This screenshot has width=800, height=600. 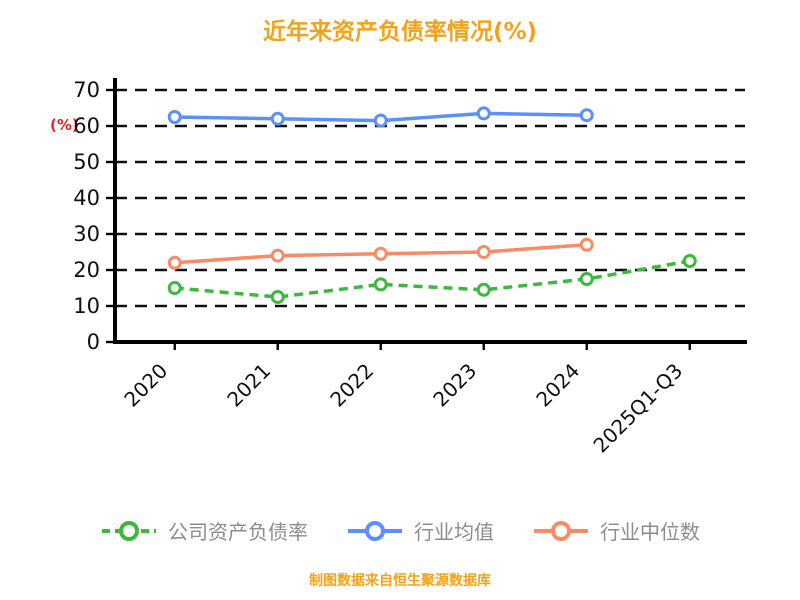 I want to click on y-tick-label: 70, so click(x=86, y=90).